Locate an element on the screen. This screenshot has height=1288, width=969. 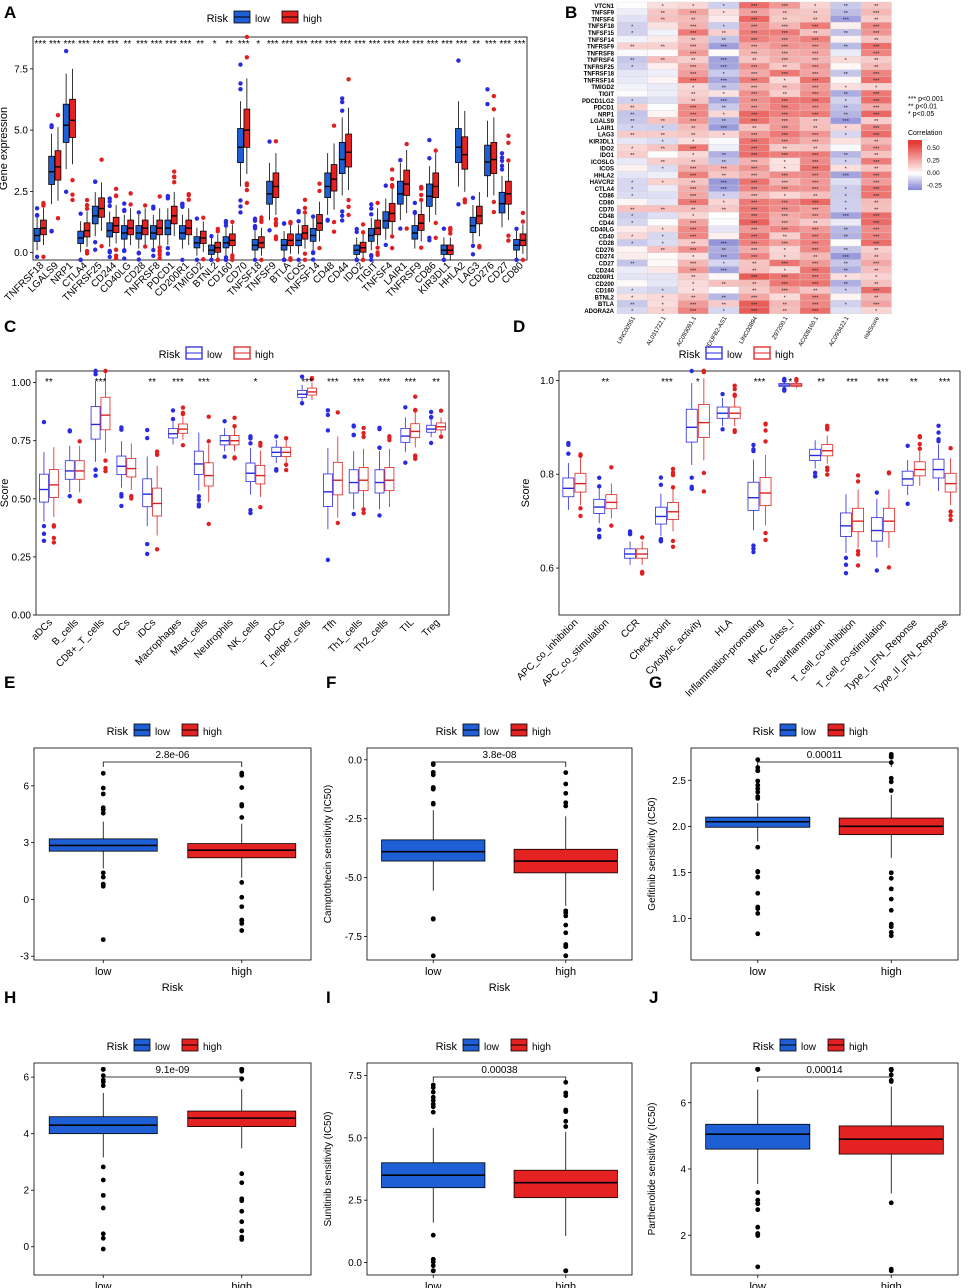
heatmap-col-label: NDUFB2-AS1 is located at coordinates (717, 333).